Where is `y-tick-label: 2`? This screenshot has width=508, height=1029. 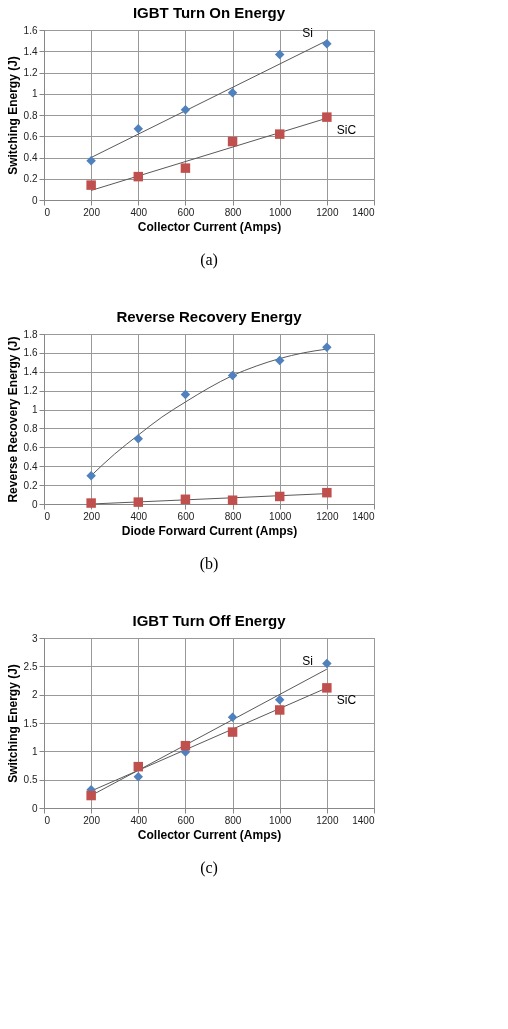 y-tick-label: 2 is located at coordinates (34, 695).